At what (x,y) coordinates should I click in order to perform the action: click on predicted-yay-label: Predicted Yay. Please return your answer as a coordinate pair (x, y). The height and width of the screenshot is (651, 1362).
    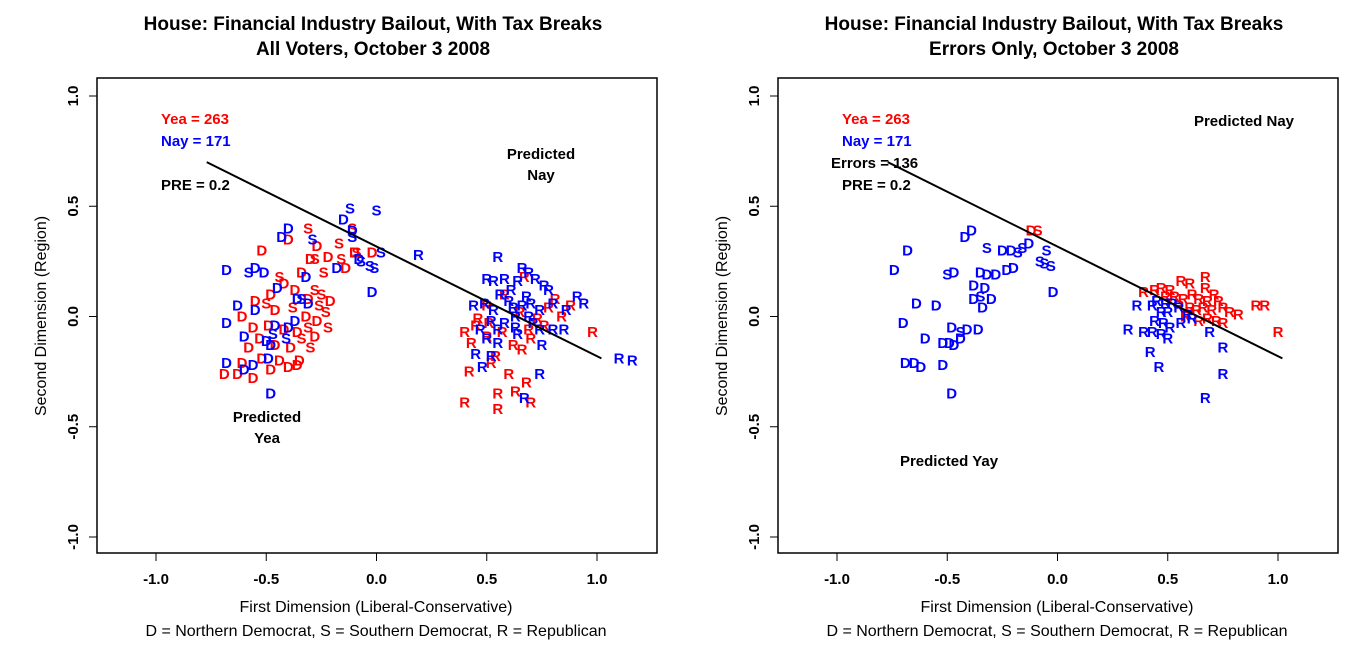
    Looking at the image, I should click on (949, 461).